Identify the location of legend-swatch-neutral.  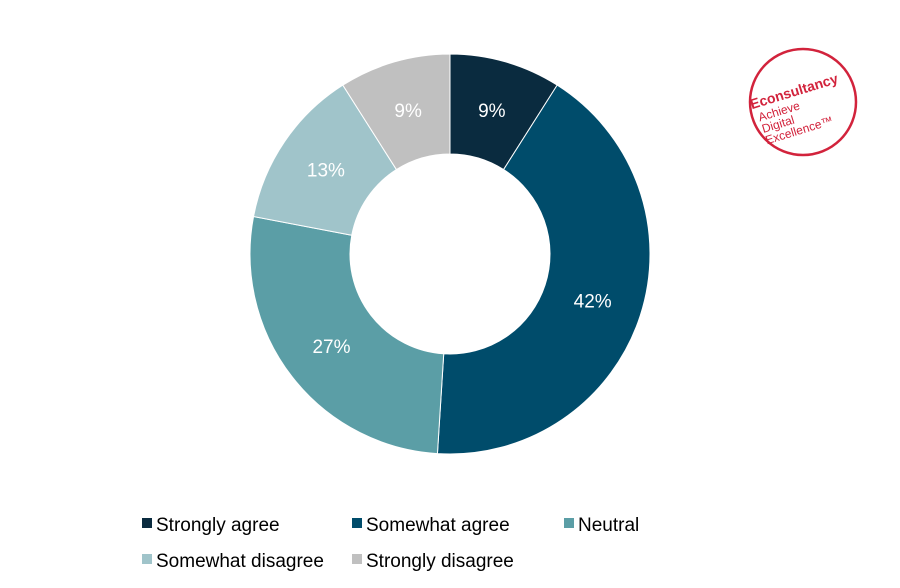
(569, 523).